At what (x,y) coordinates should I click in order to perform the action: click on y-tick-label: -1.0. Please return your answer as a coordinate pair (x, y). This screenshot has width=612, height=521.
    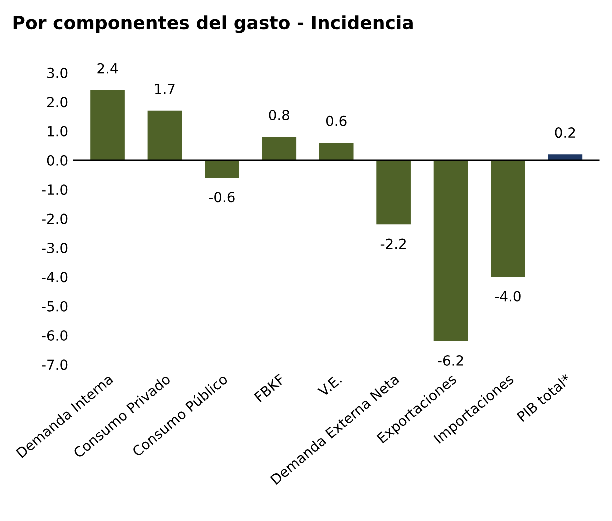
    Looking at the image, I should click on (55, 190).